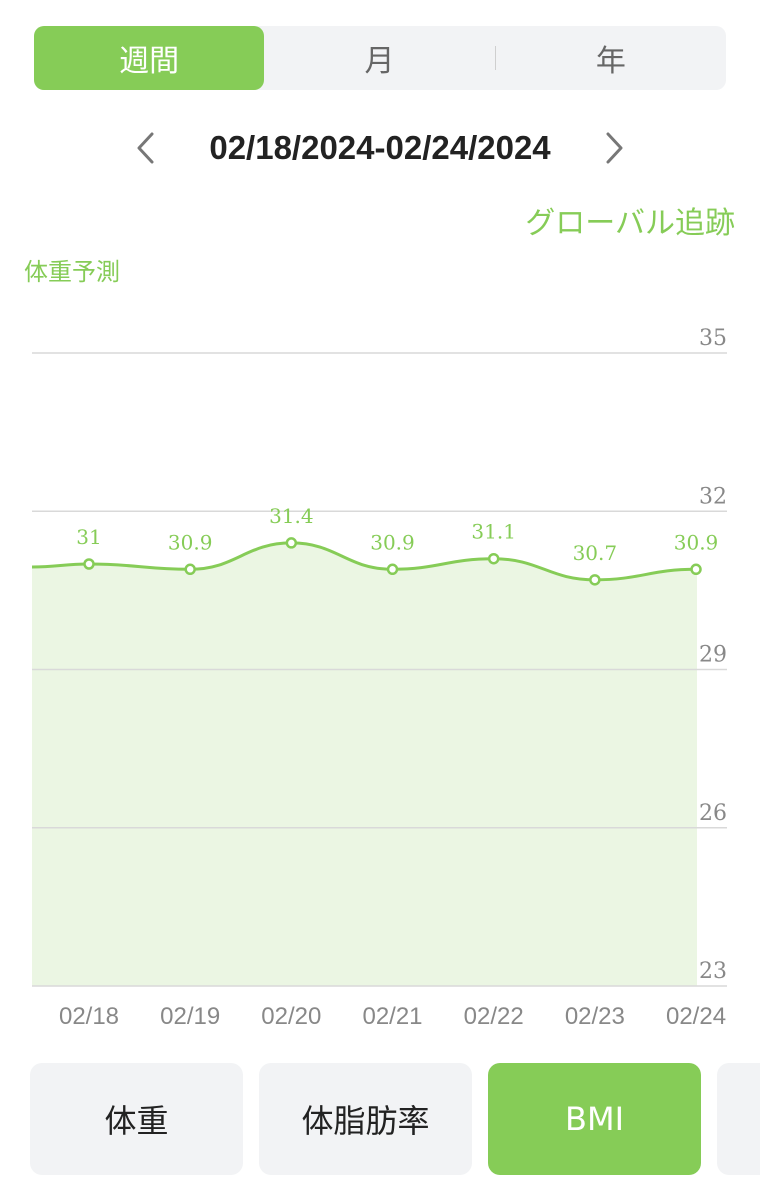 The image size is (760, 1200). What do you see at coordinates (379, 61) in the screenshot?
I see `tab-month: 月` at bounding box center [379, 61].